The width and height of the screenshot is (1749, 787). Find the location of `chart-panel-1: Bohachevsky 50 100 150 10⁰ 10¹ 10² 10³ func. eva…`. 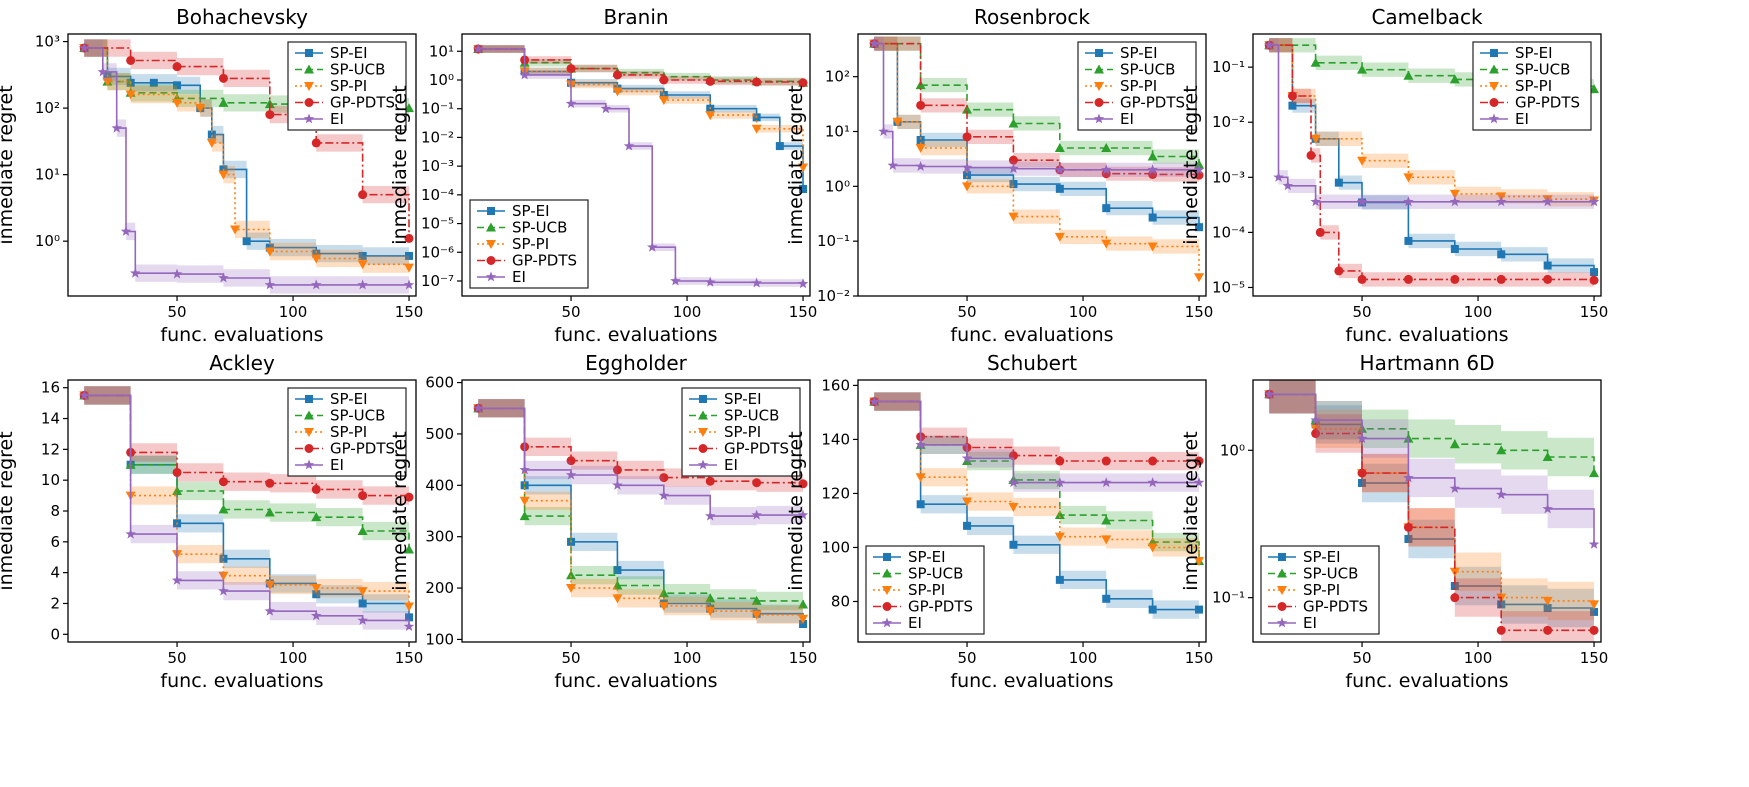

chart-panel-1: Bohachevsky 50 100 150 10⁰ 10¹ 10² 10³ func. eva… is located at coordinates (211, 175).